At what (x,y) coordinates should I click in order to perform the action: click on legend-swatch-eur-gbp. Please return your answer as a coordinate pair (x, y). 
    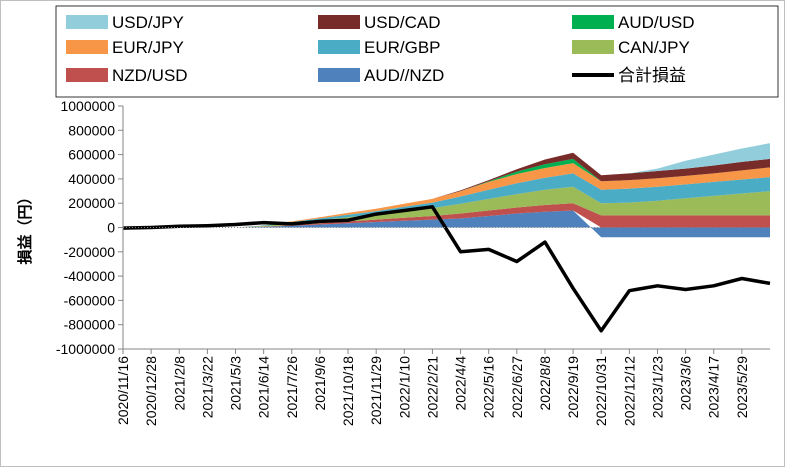
    Looking at the image, I should click on (339, 47).